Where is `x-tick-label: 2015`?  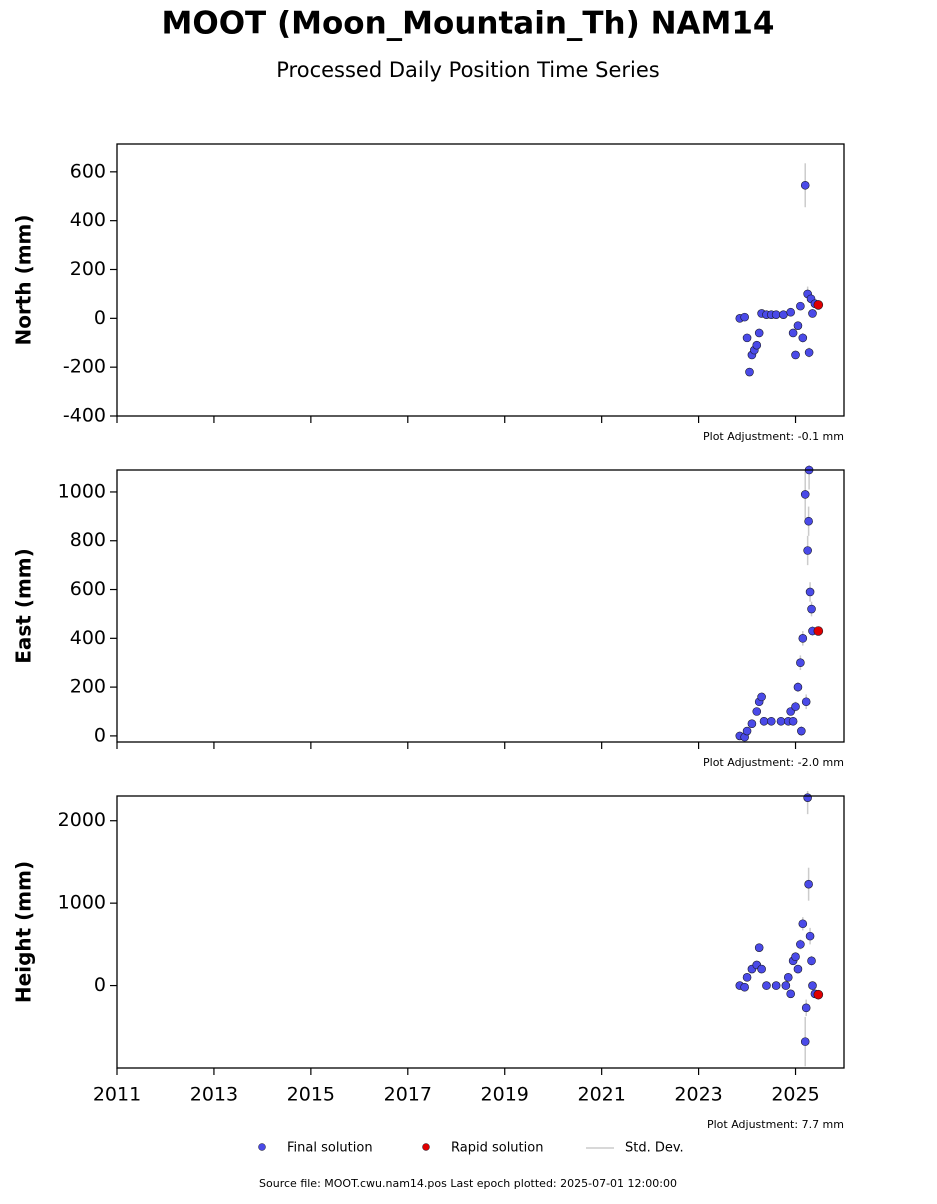
x-tick-label: 2015 is located at coordinates (311, 1095).